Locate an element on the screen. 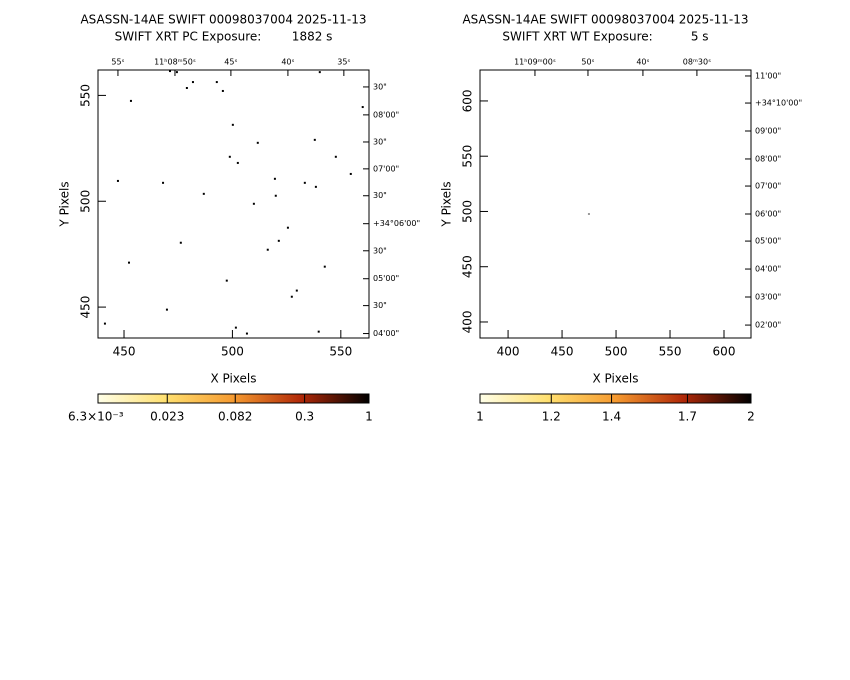 This screenshot has width=850, height=680. colorbar-tick-label: 1.4 is located at coordinates (611, 417).